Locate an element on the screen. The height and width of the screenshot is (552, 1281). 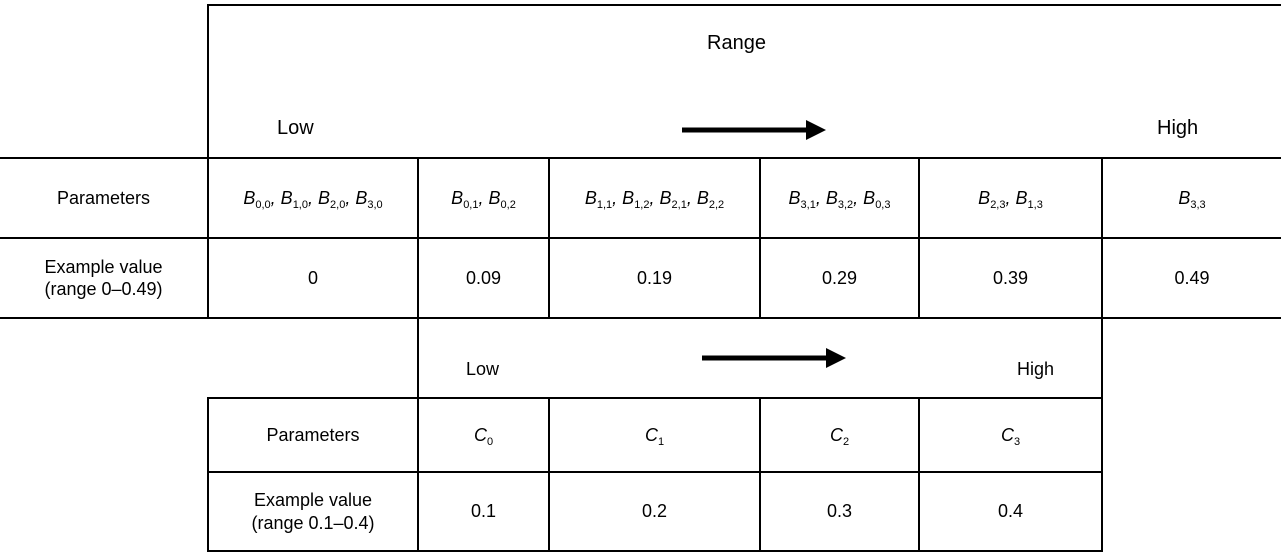
param-subscript: 2,3 is located at coordinates (998, 204).